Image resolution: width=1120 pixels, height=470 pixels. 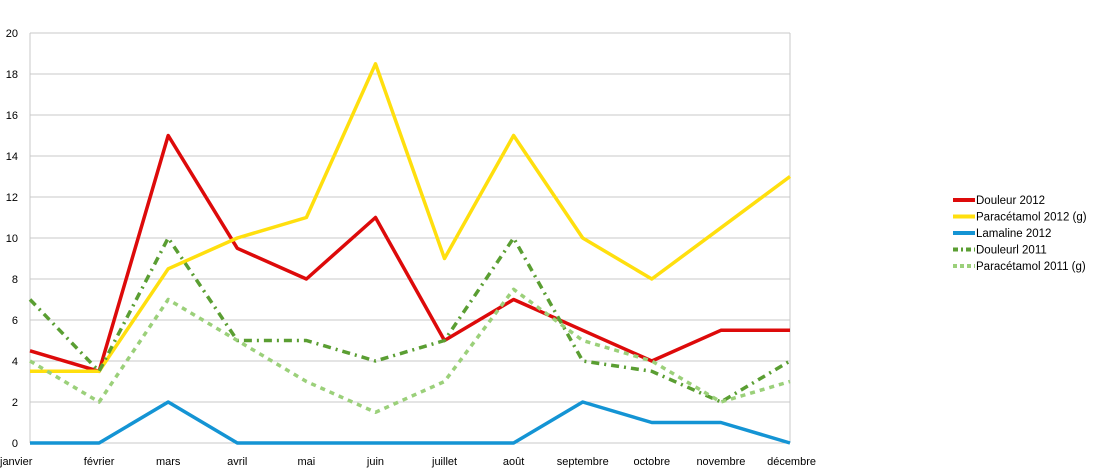 I want to click on legend-label: Paracétamol 2011 (g), so click(x=1031, y=267).